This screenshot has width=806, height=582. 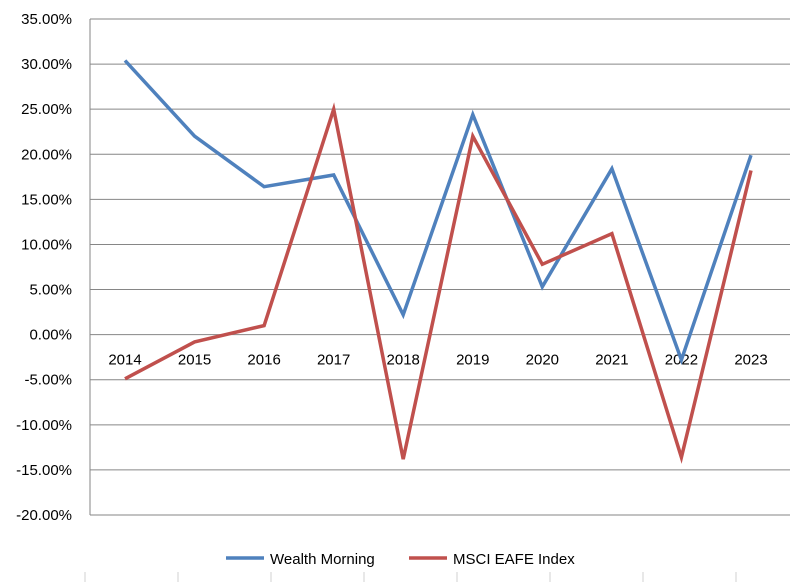 I want to click on y-tick-label: 25.00%, so click(x=46, y=109).